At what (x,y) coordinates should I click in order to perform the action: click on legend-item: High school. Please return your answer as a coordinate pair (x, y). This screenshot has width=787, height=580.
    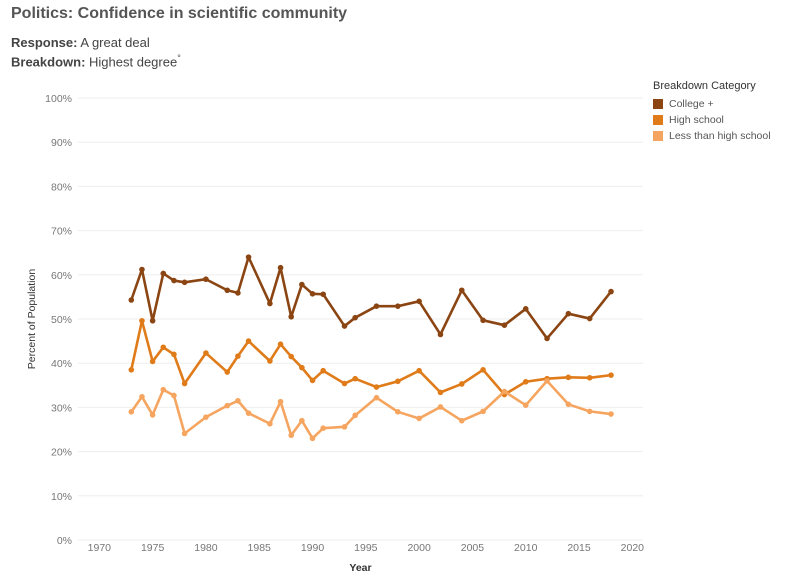
    Looking at the image, I should click on (712, 120).